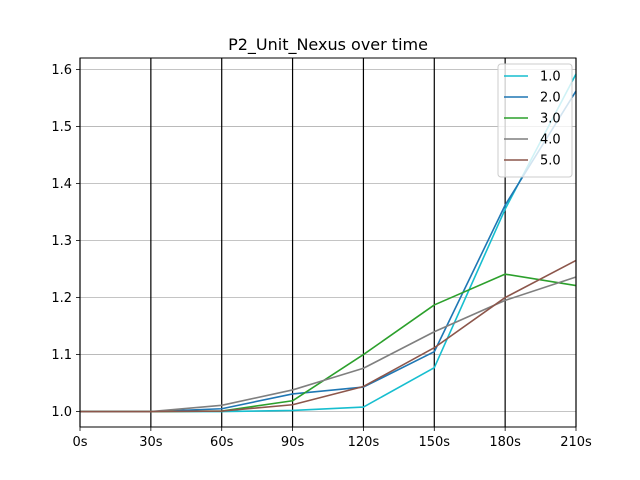 This screenshot has height=480, width=640. Describe the element at coordinates (61, 241) in the screenshot. I see `y-tick-label: 1.3` at that location.